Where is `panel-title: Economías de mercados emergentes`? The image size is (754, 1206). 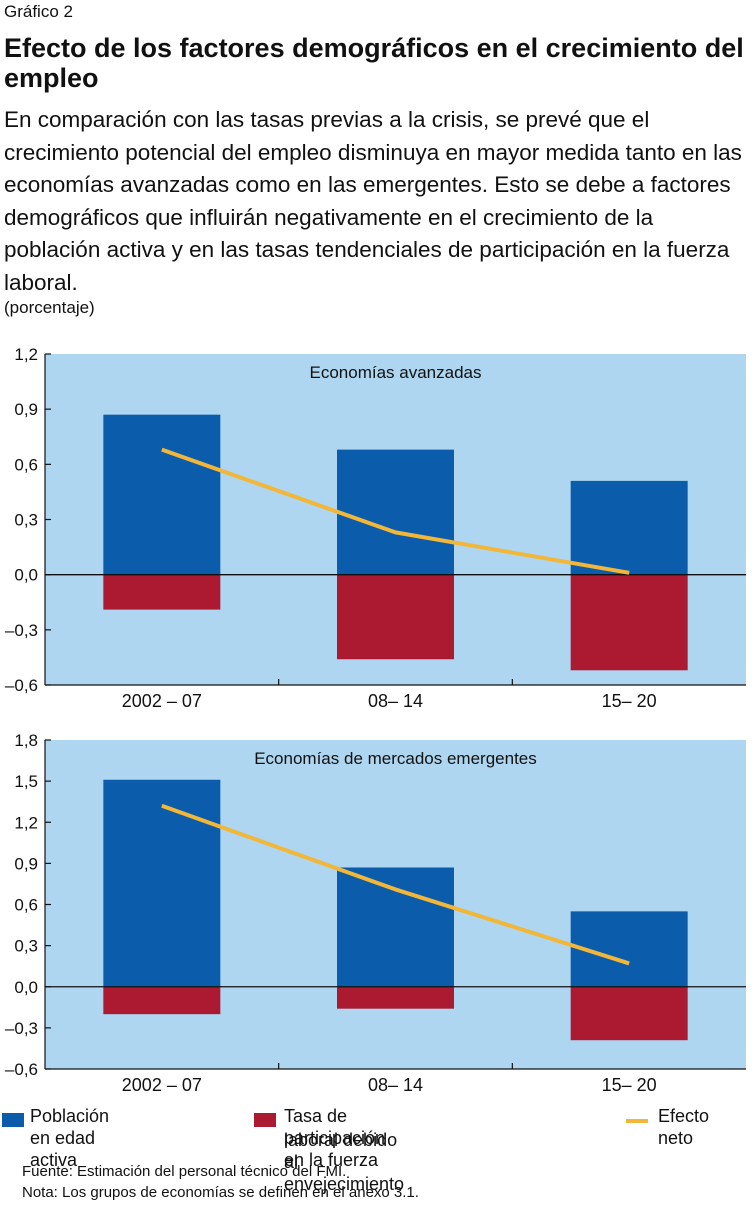 panel-title: Economías de mercados emergentes is located at coordinates (395, 758).